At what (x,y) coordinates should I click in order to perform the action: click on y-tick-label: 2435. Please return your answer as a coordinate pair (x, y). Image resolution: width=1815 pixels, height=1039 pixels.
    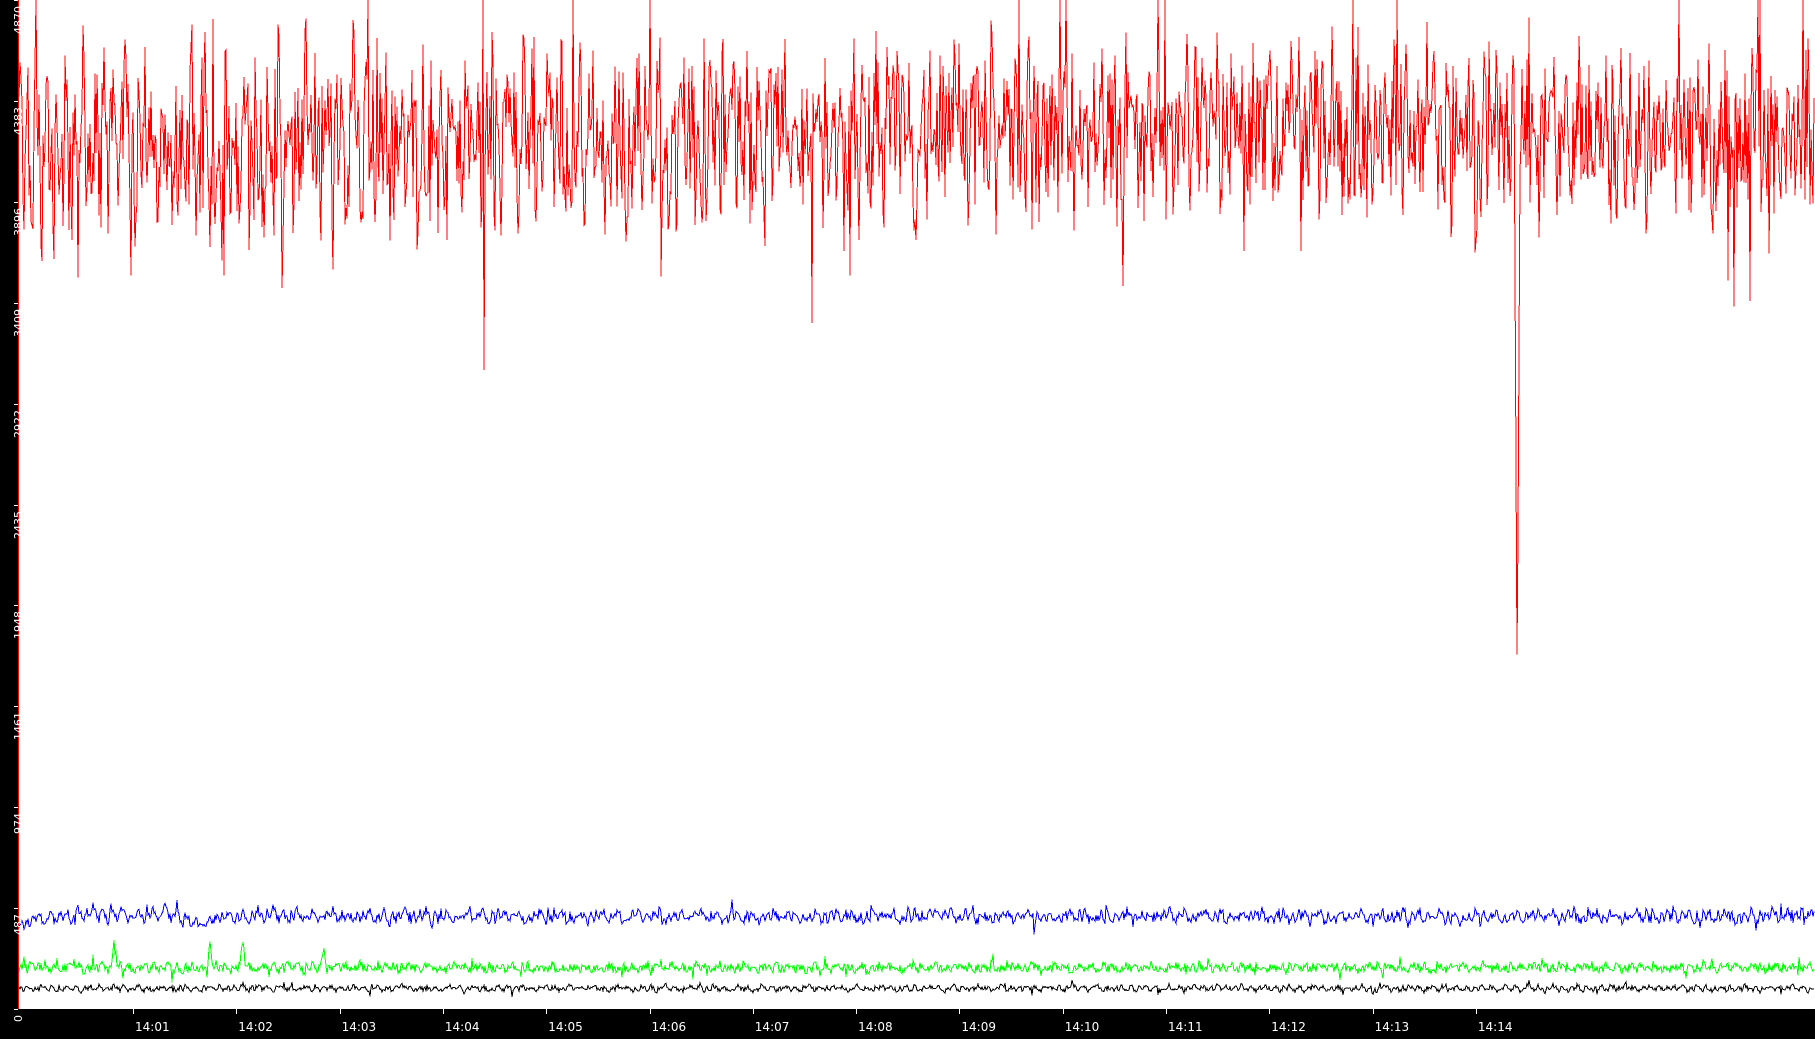
    Looking at the image, I should click on (18, 524).